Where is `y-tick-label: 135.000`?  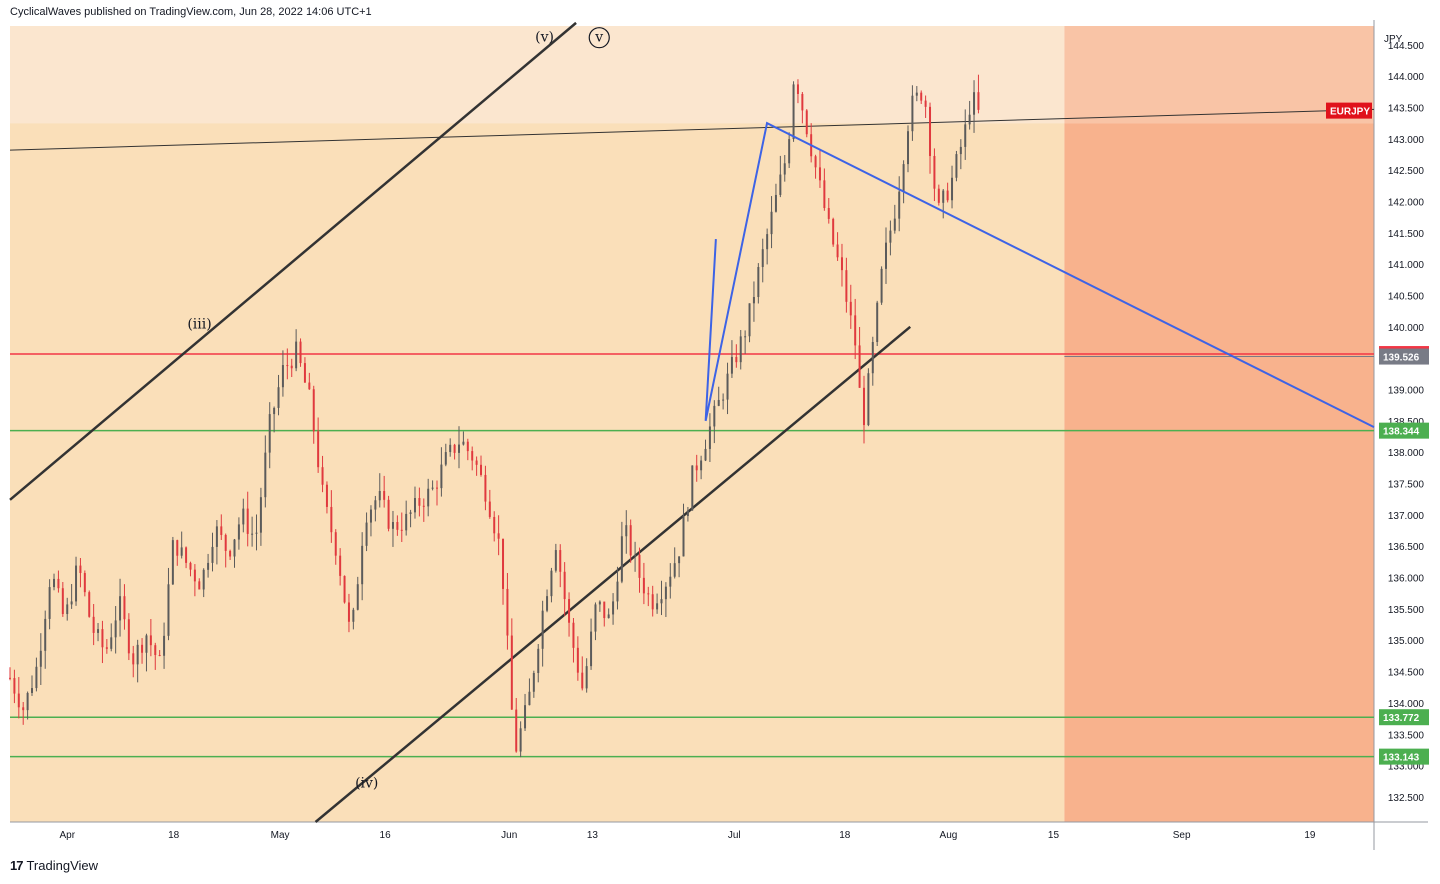
y-tick-label: 135.000 is located at coordinates (1406, 641).